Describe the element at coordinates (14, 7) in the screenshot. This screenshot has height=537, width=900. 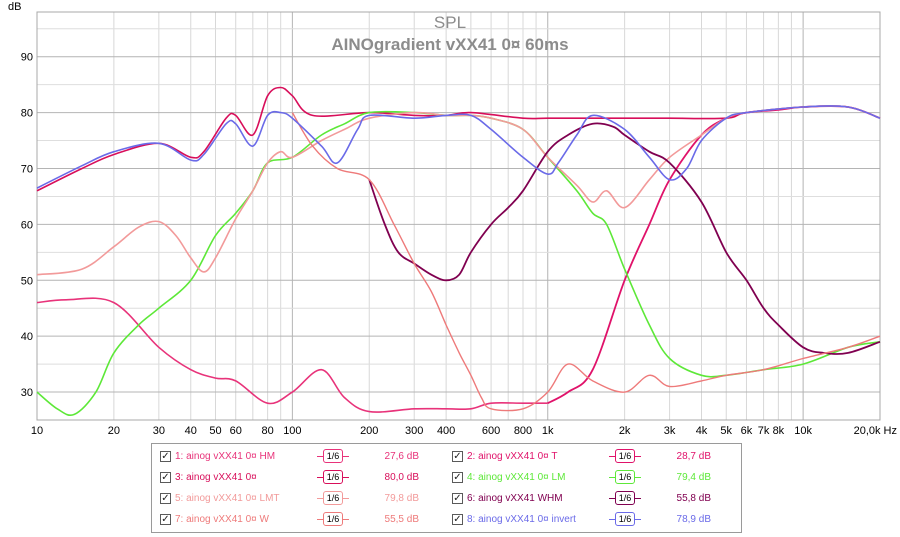
I see `y-axis-label: dB` at that location.